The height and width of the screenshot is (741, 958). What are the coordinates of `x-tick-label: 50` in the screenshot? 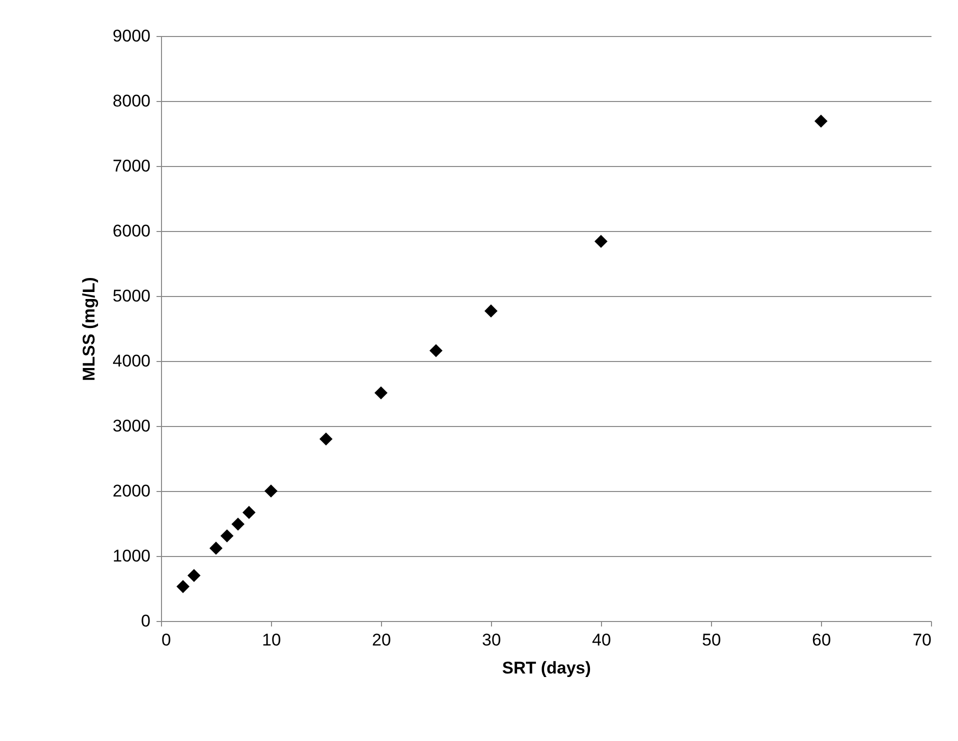 It's located at (711, 640).